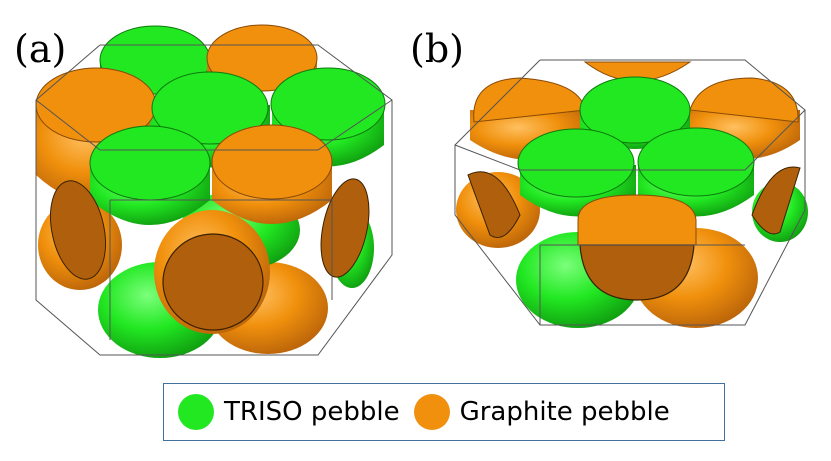 The height and width of the screenshot is (461, 831). I want to click on legend: TRISO pebble Graphite pebble, so click(444, 412).